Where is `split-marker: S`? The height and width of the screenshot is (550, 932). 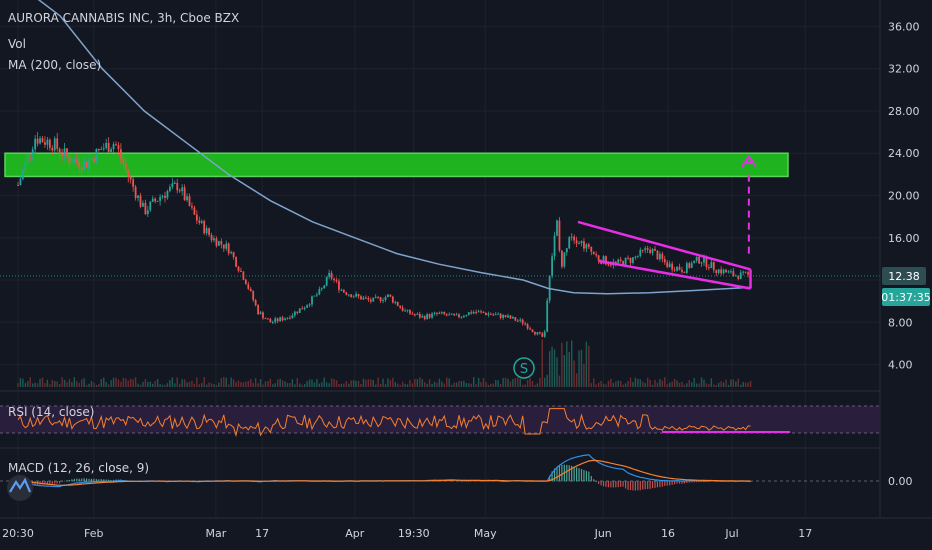 split-marker: S is located at coordinates (524, 368).